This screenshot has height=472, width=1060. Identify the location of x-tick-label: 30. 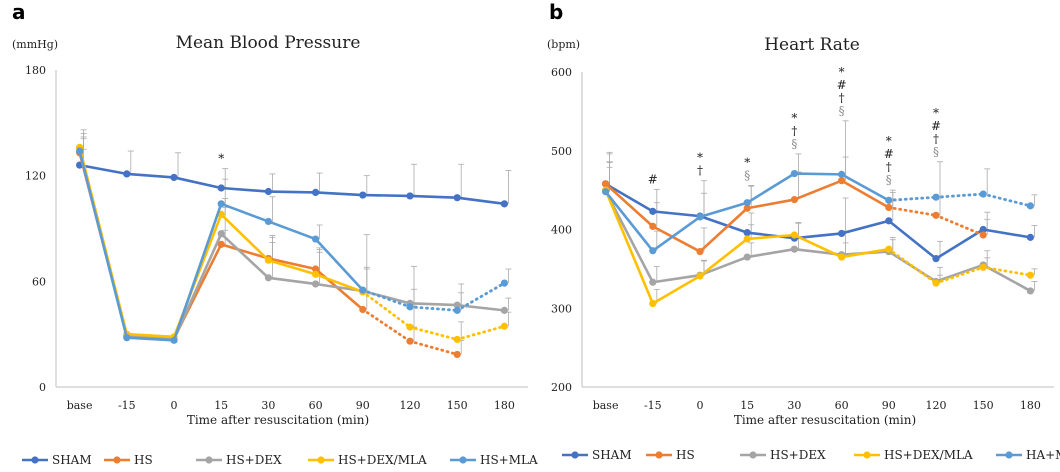
(268, 405).